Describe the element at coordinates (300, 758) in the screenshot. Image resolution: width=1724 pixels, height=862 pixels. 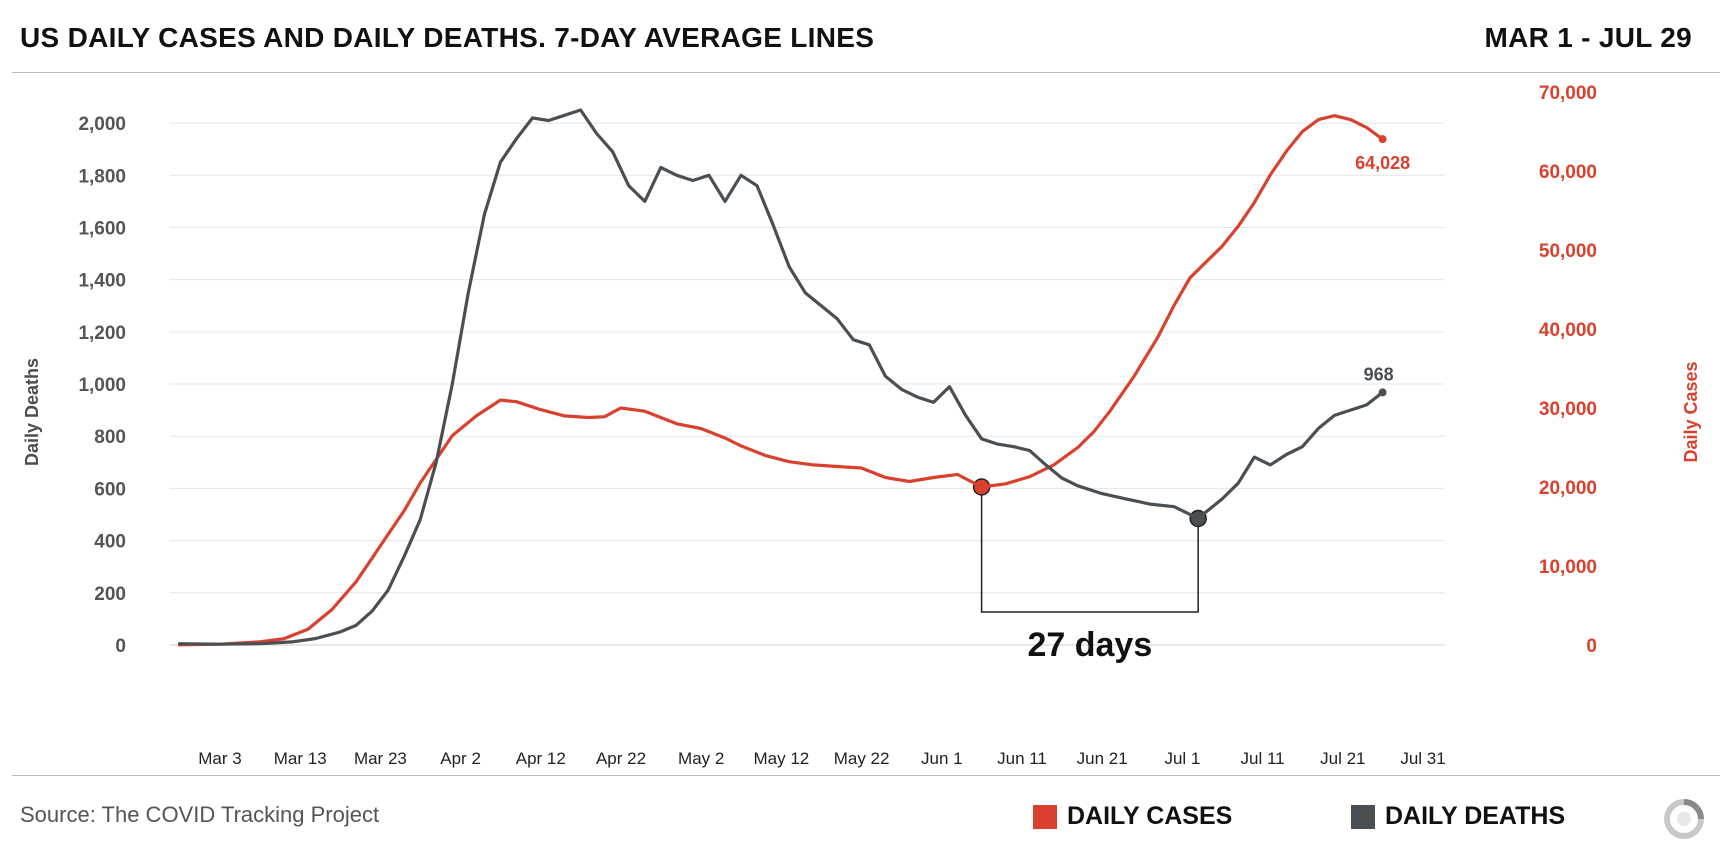
I see `x-tick-label: Mar 13` at that location.